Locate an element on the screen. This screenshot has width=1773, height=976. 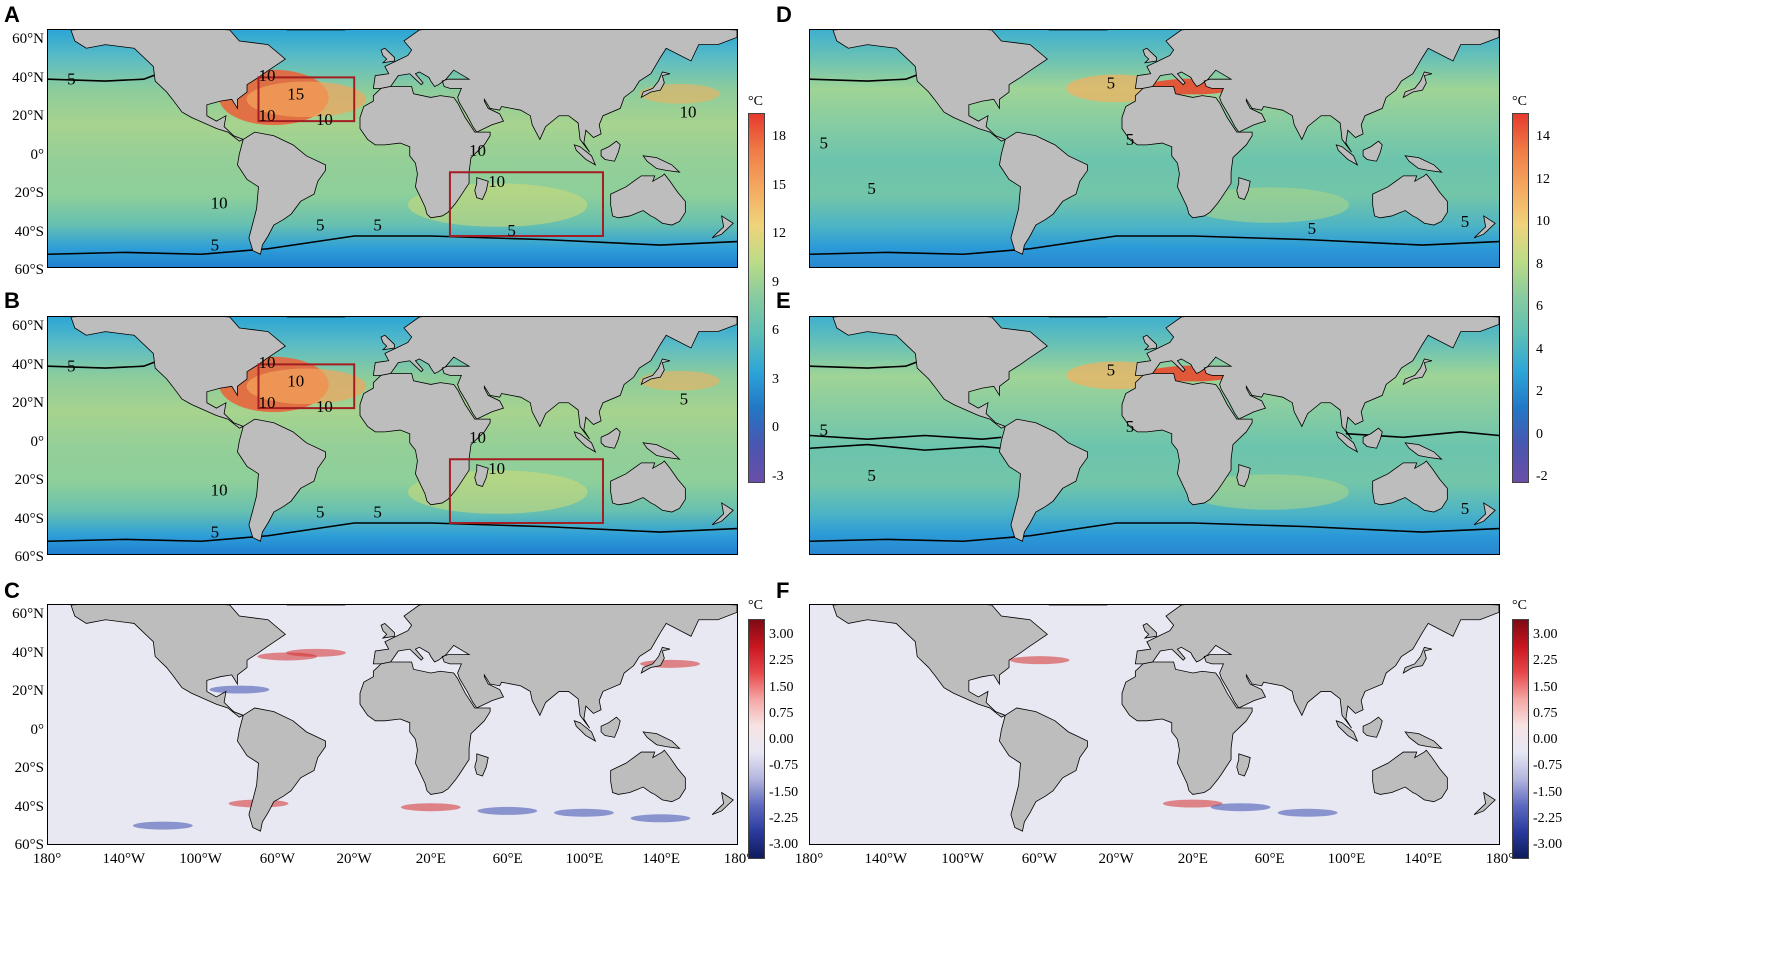
contour-label-a-11: 5 is located at coordinates (215, 245).